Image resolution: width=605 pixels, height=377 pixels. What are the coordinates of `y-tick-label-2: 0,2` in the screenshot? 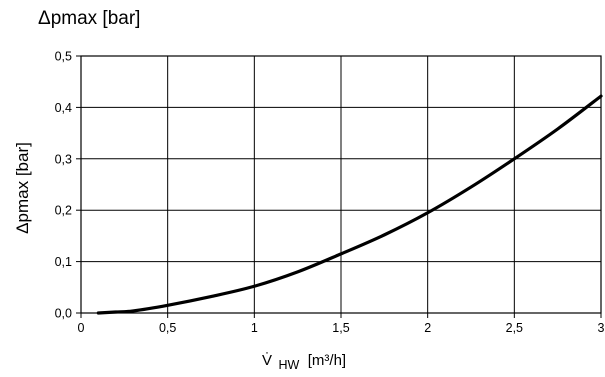 It's located at (63, 211).